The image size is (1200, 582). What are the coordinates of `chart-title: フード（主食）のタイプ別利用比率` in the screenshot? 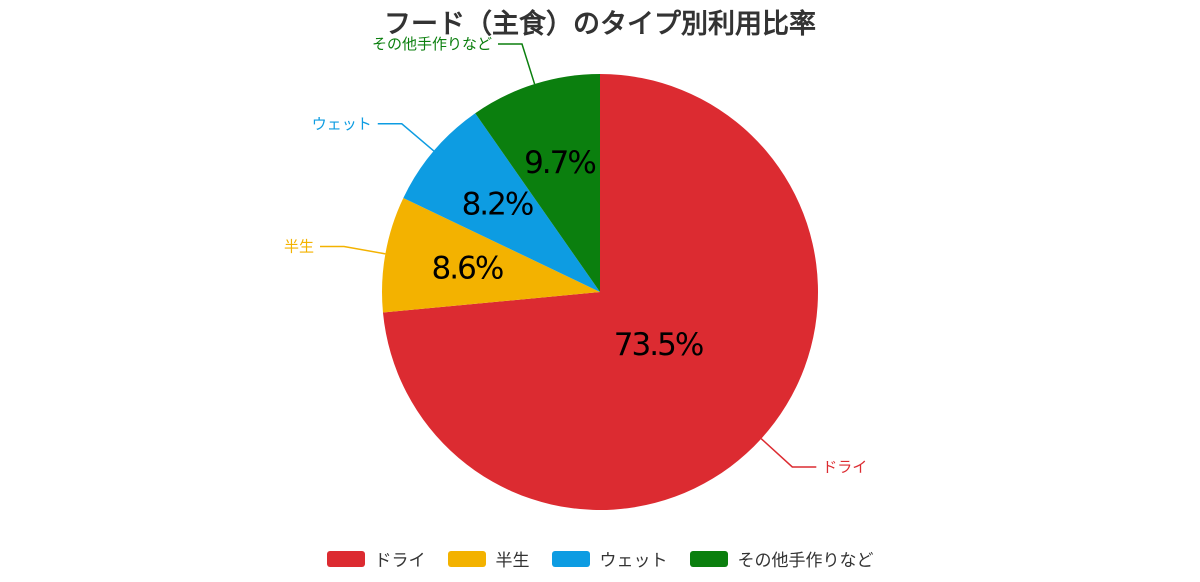 It's located at (600, 24).